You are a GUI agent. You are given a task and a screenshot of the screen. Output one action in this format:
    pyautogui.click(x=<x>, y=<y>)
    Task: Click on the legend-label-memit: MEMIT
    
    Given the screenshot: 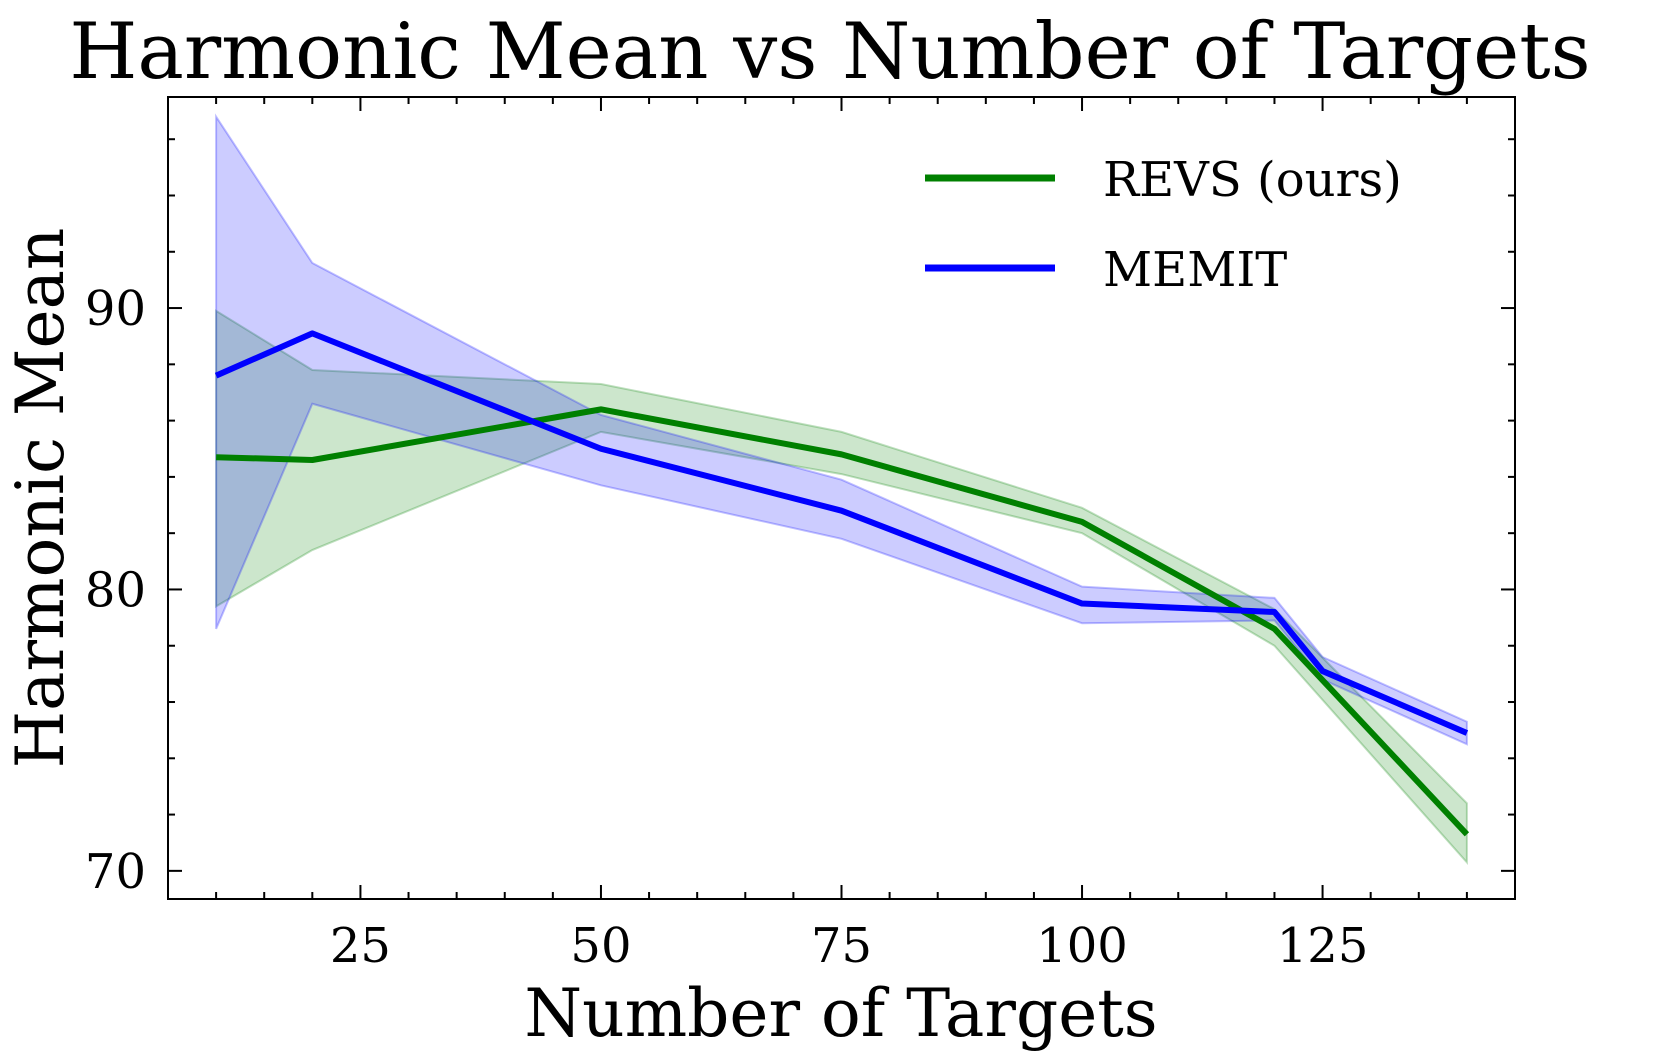 What is the action you would take?
    pyautogui.click(x=1195, y=270)
    